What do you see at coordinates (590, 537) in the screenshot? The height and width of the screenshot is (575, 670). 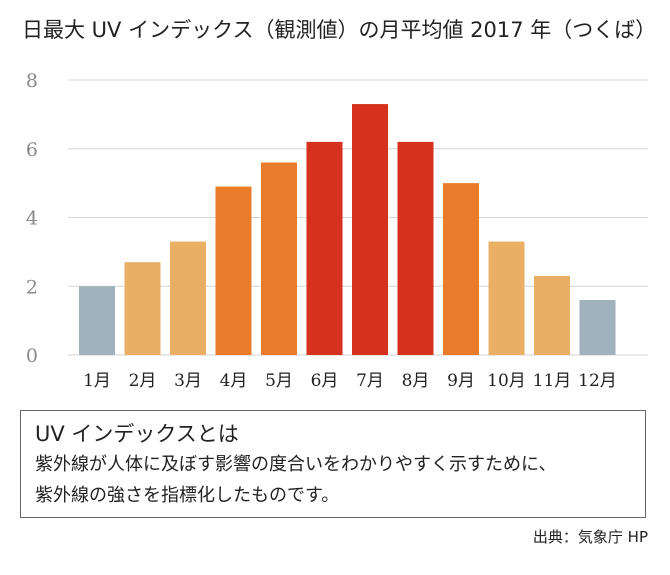 I see `source-credit: 出典：気象庁 HP` at bounding box center [590, 537].